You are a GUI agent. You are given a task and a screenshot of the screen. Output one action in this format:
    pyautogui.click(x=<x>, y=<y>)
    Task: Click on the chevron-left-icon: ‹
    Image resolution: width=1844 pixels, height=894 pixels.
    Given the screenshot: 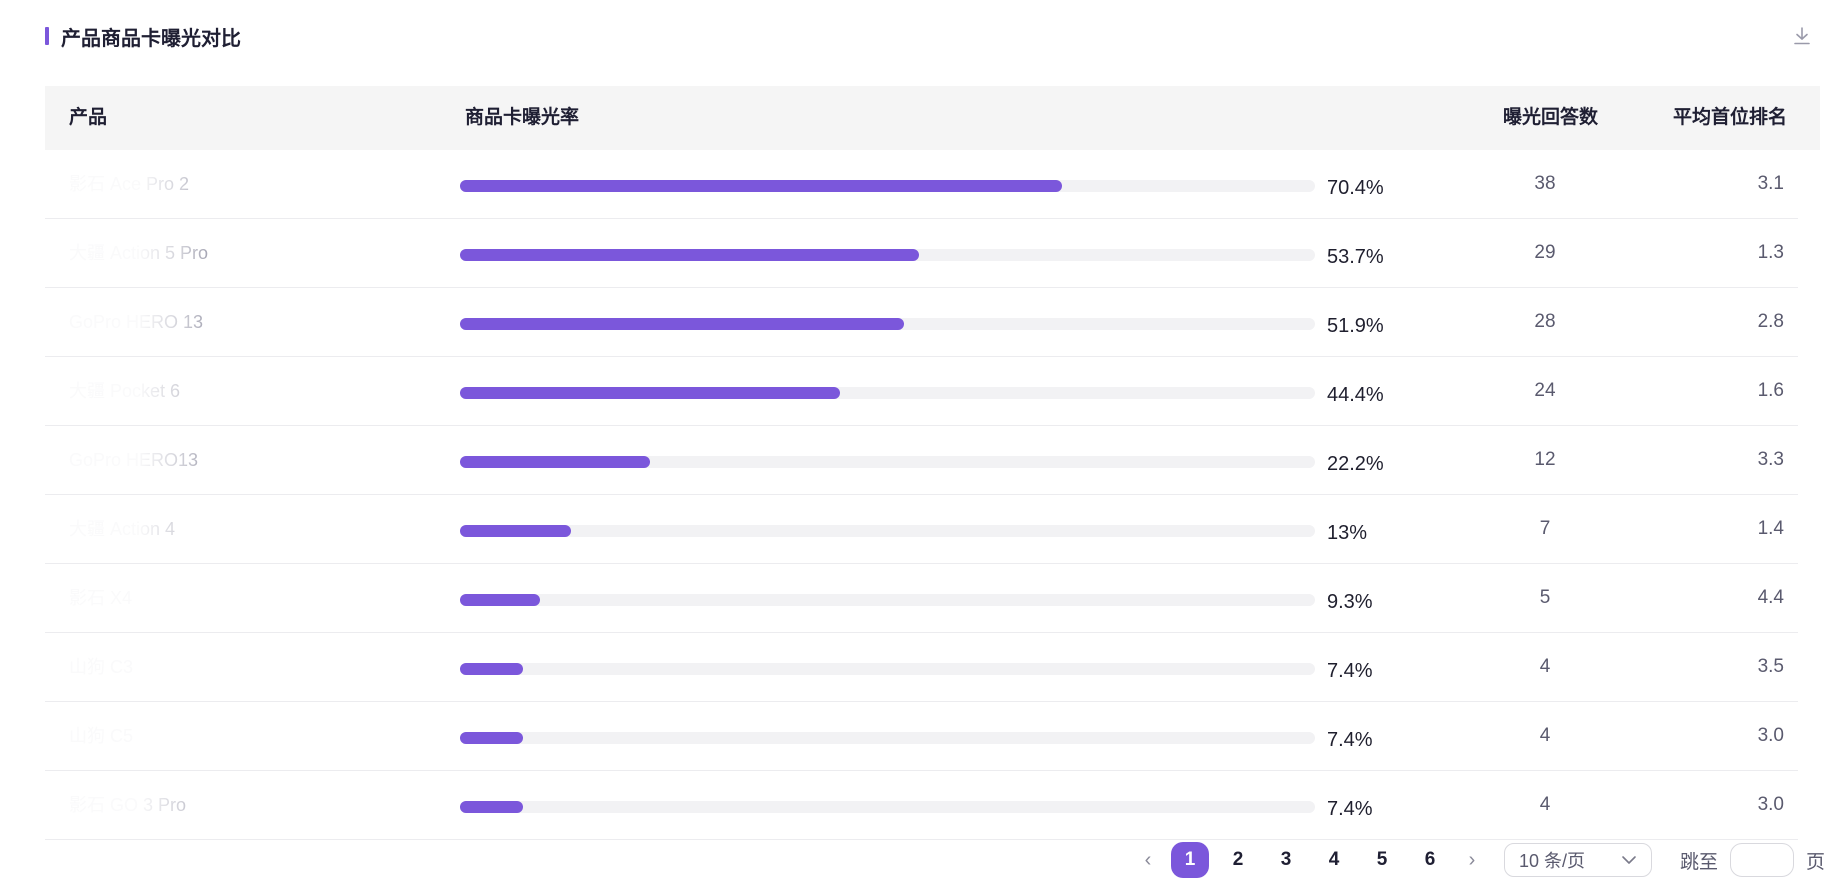 What is the action you would take?
    pyautogui.click(x=1148, y=859)
    